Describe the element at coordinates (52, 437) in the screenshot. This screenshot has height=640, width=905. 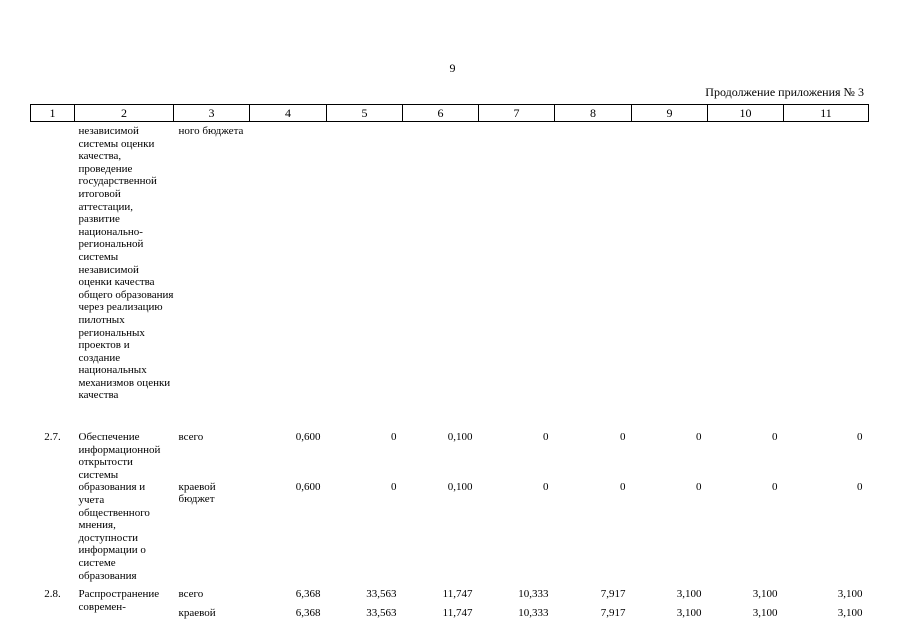
I see `row-number: 2.7.` at that location.